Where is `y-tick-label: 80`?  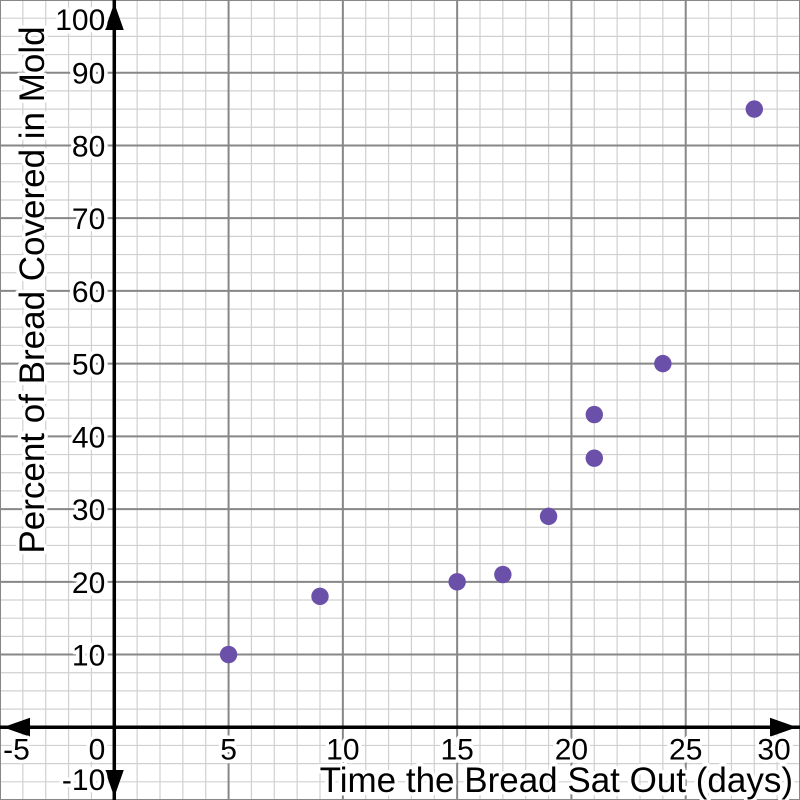 y-tick-label: 80 is located at coordinates (88, 146).